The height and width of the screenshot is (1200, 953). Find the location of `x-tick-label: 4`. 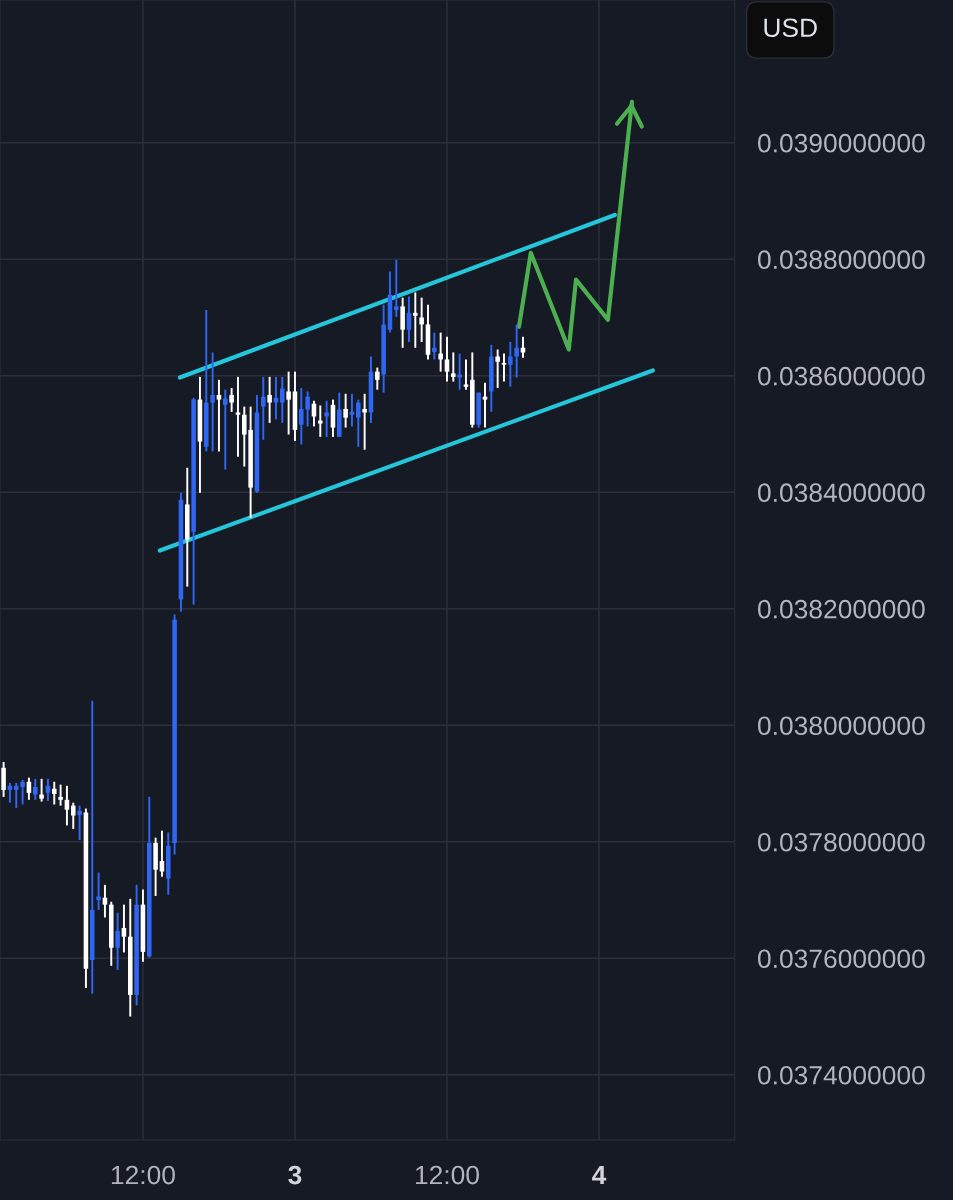

x-tick-label: 4 is located at coordinates (599, 1175).